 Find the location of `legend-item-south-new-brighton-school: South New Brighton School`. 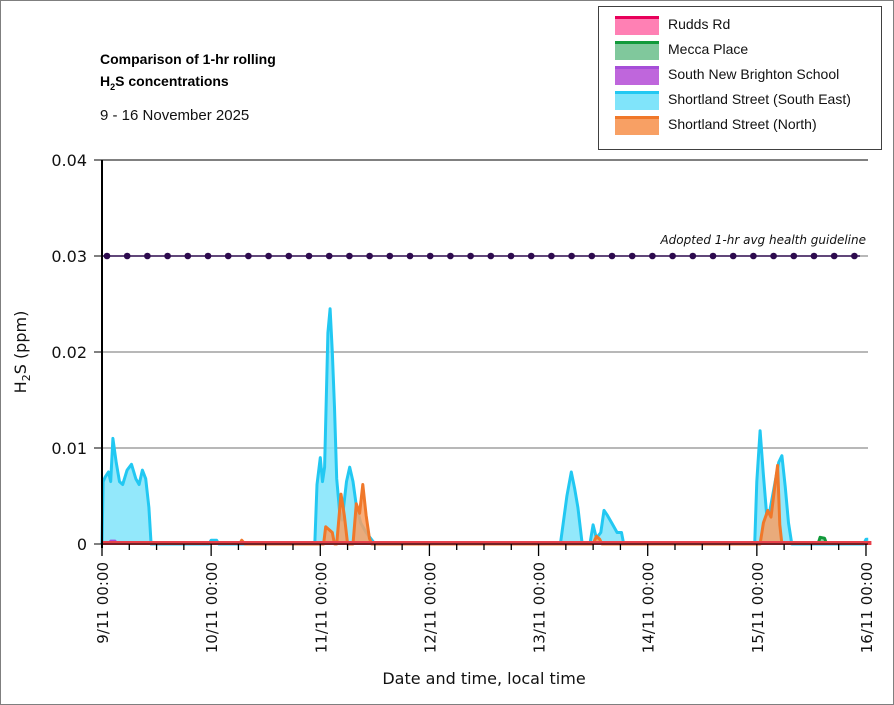

legend-item-south-new-brighton-school: South New Brighton School is located at coordinates (742, 75).